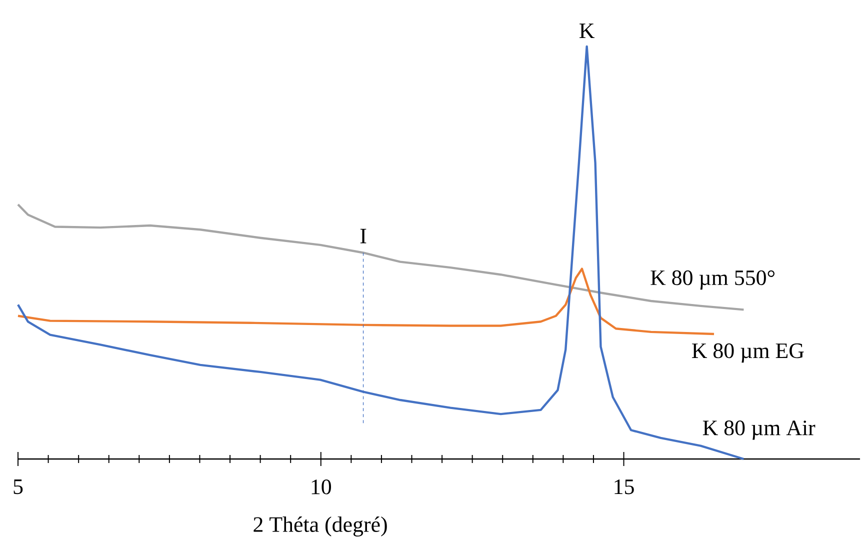 The height and width of the screenshot is (556, 861). I want to click on series-label: K 80 µm Air, so click(759, 430).